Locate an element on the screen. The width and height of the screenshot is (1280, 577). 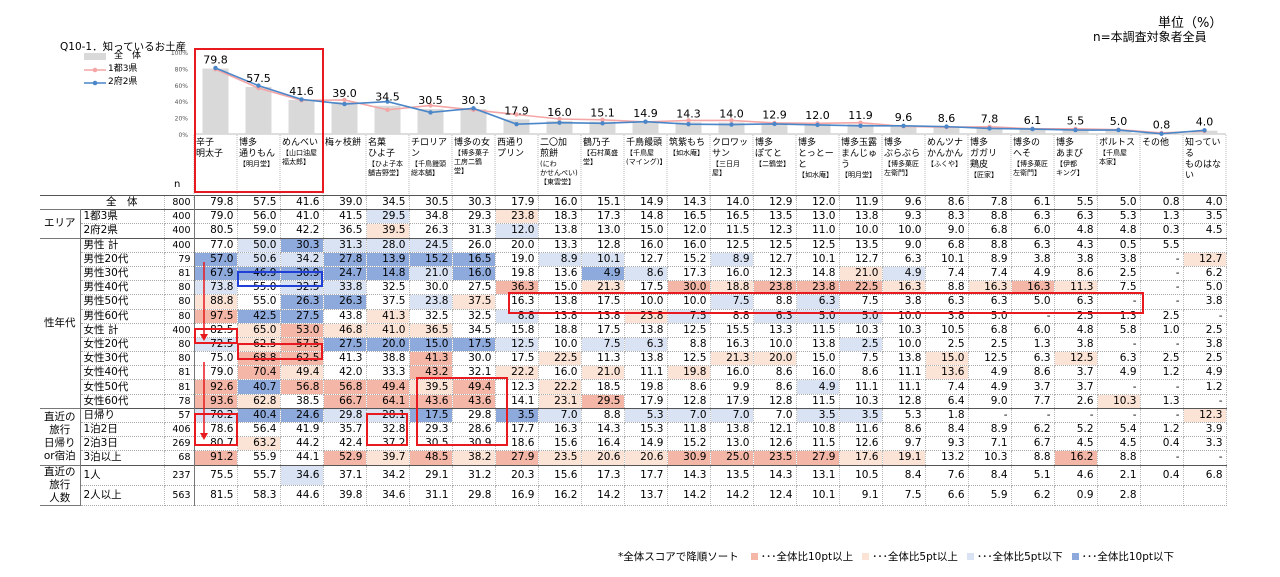
cell: 17.7 is located at coordinates (646, 475).